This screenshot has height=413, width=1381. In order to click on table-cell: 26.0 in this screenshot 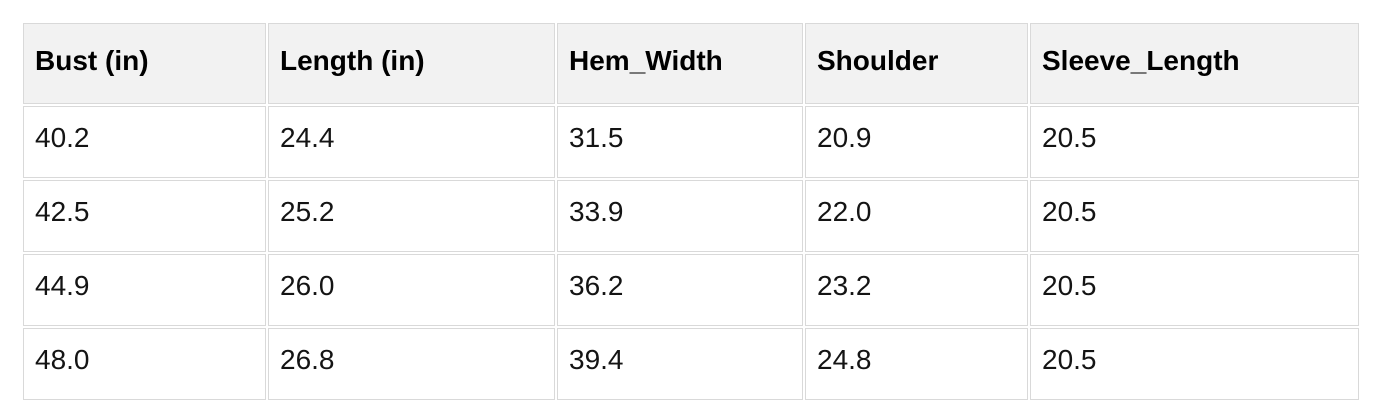, I will do `click(411, 290)`.